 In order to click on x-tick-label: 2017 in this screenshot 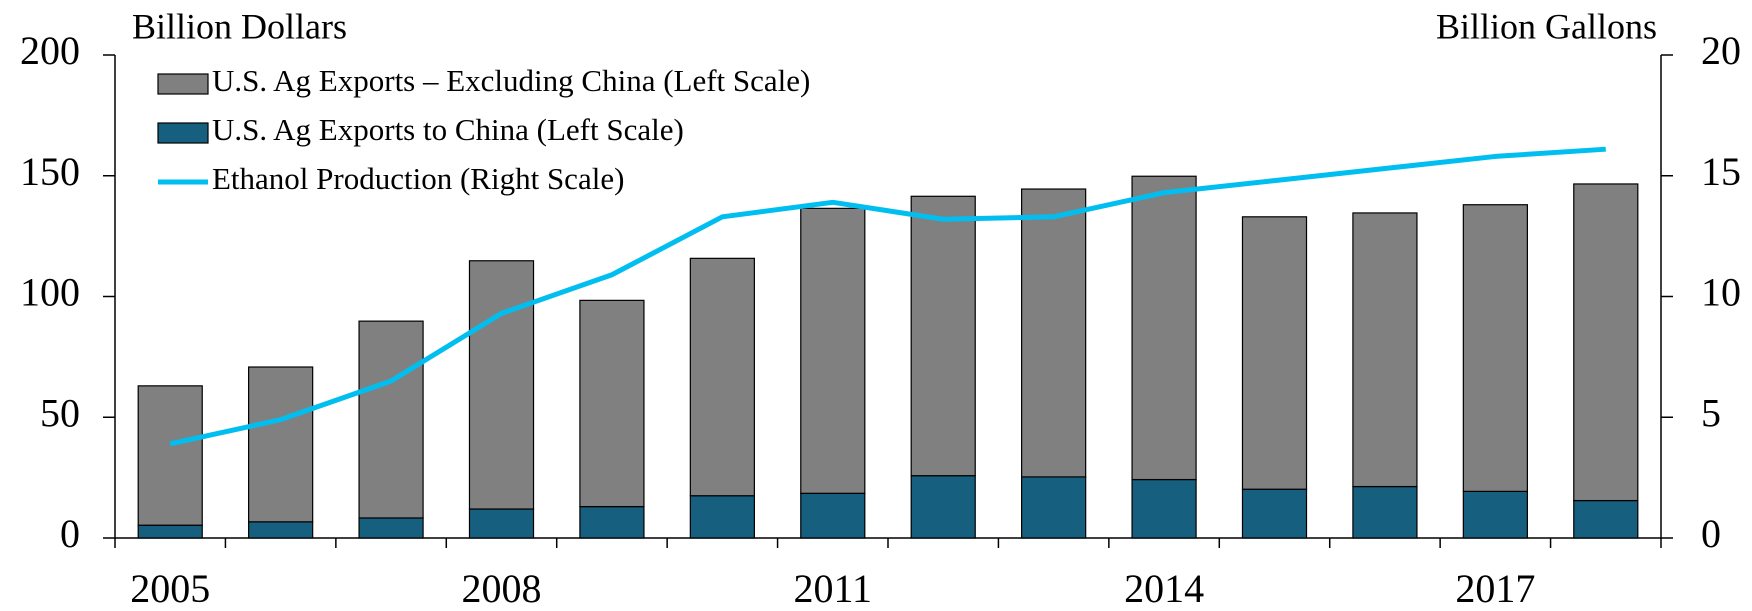, I will do `click(1495, 588)`.